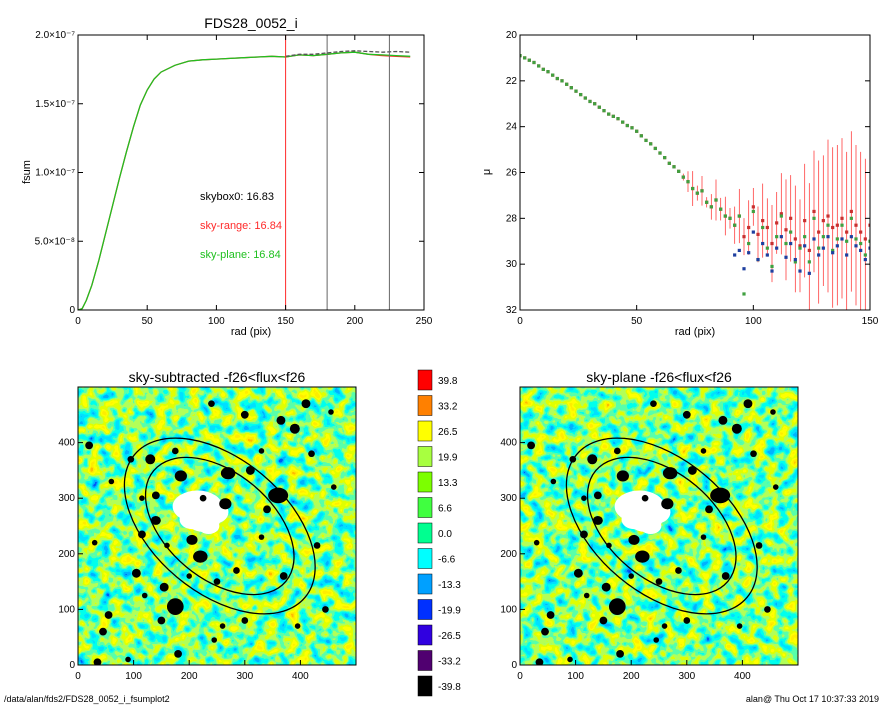 The image size is (885, 708). What do you see at coordinates (512, 264) in the screenshot?
I see `mu-y-tick-label: 30` at bounding box center [512, 264].